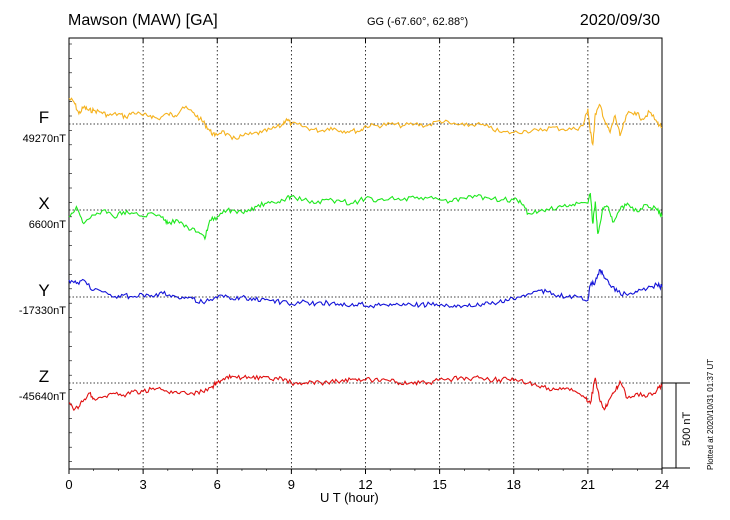  I want to click on x-tick-label-8: 24, so click(662, 484).